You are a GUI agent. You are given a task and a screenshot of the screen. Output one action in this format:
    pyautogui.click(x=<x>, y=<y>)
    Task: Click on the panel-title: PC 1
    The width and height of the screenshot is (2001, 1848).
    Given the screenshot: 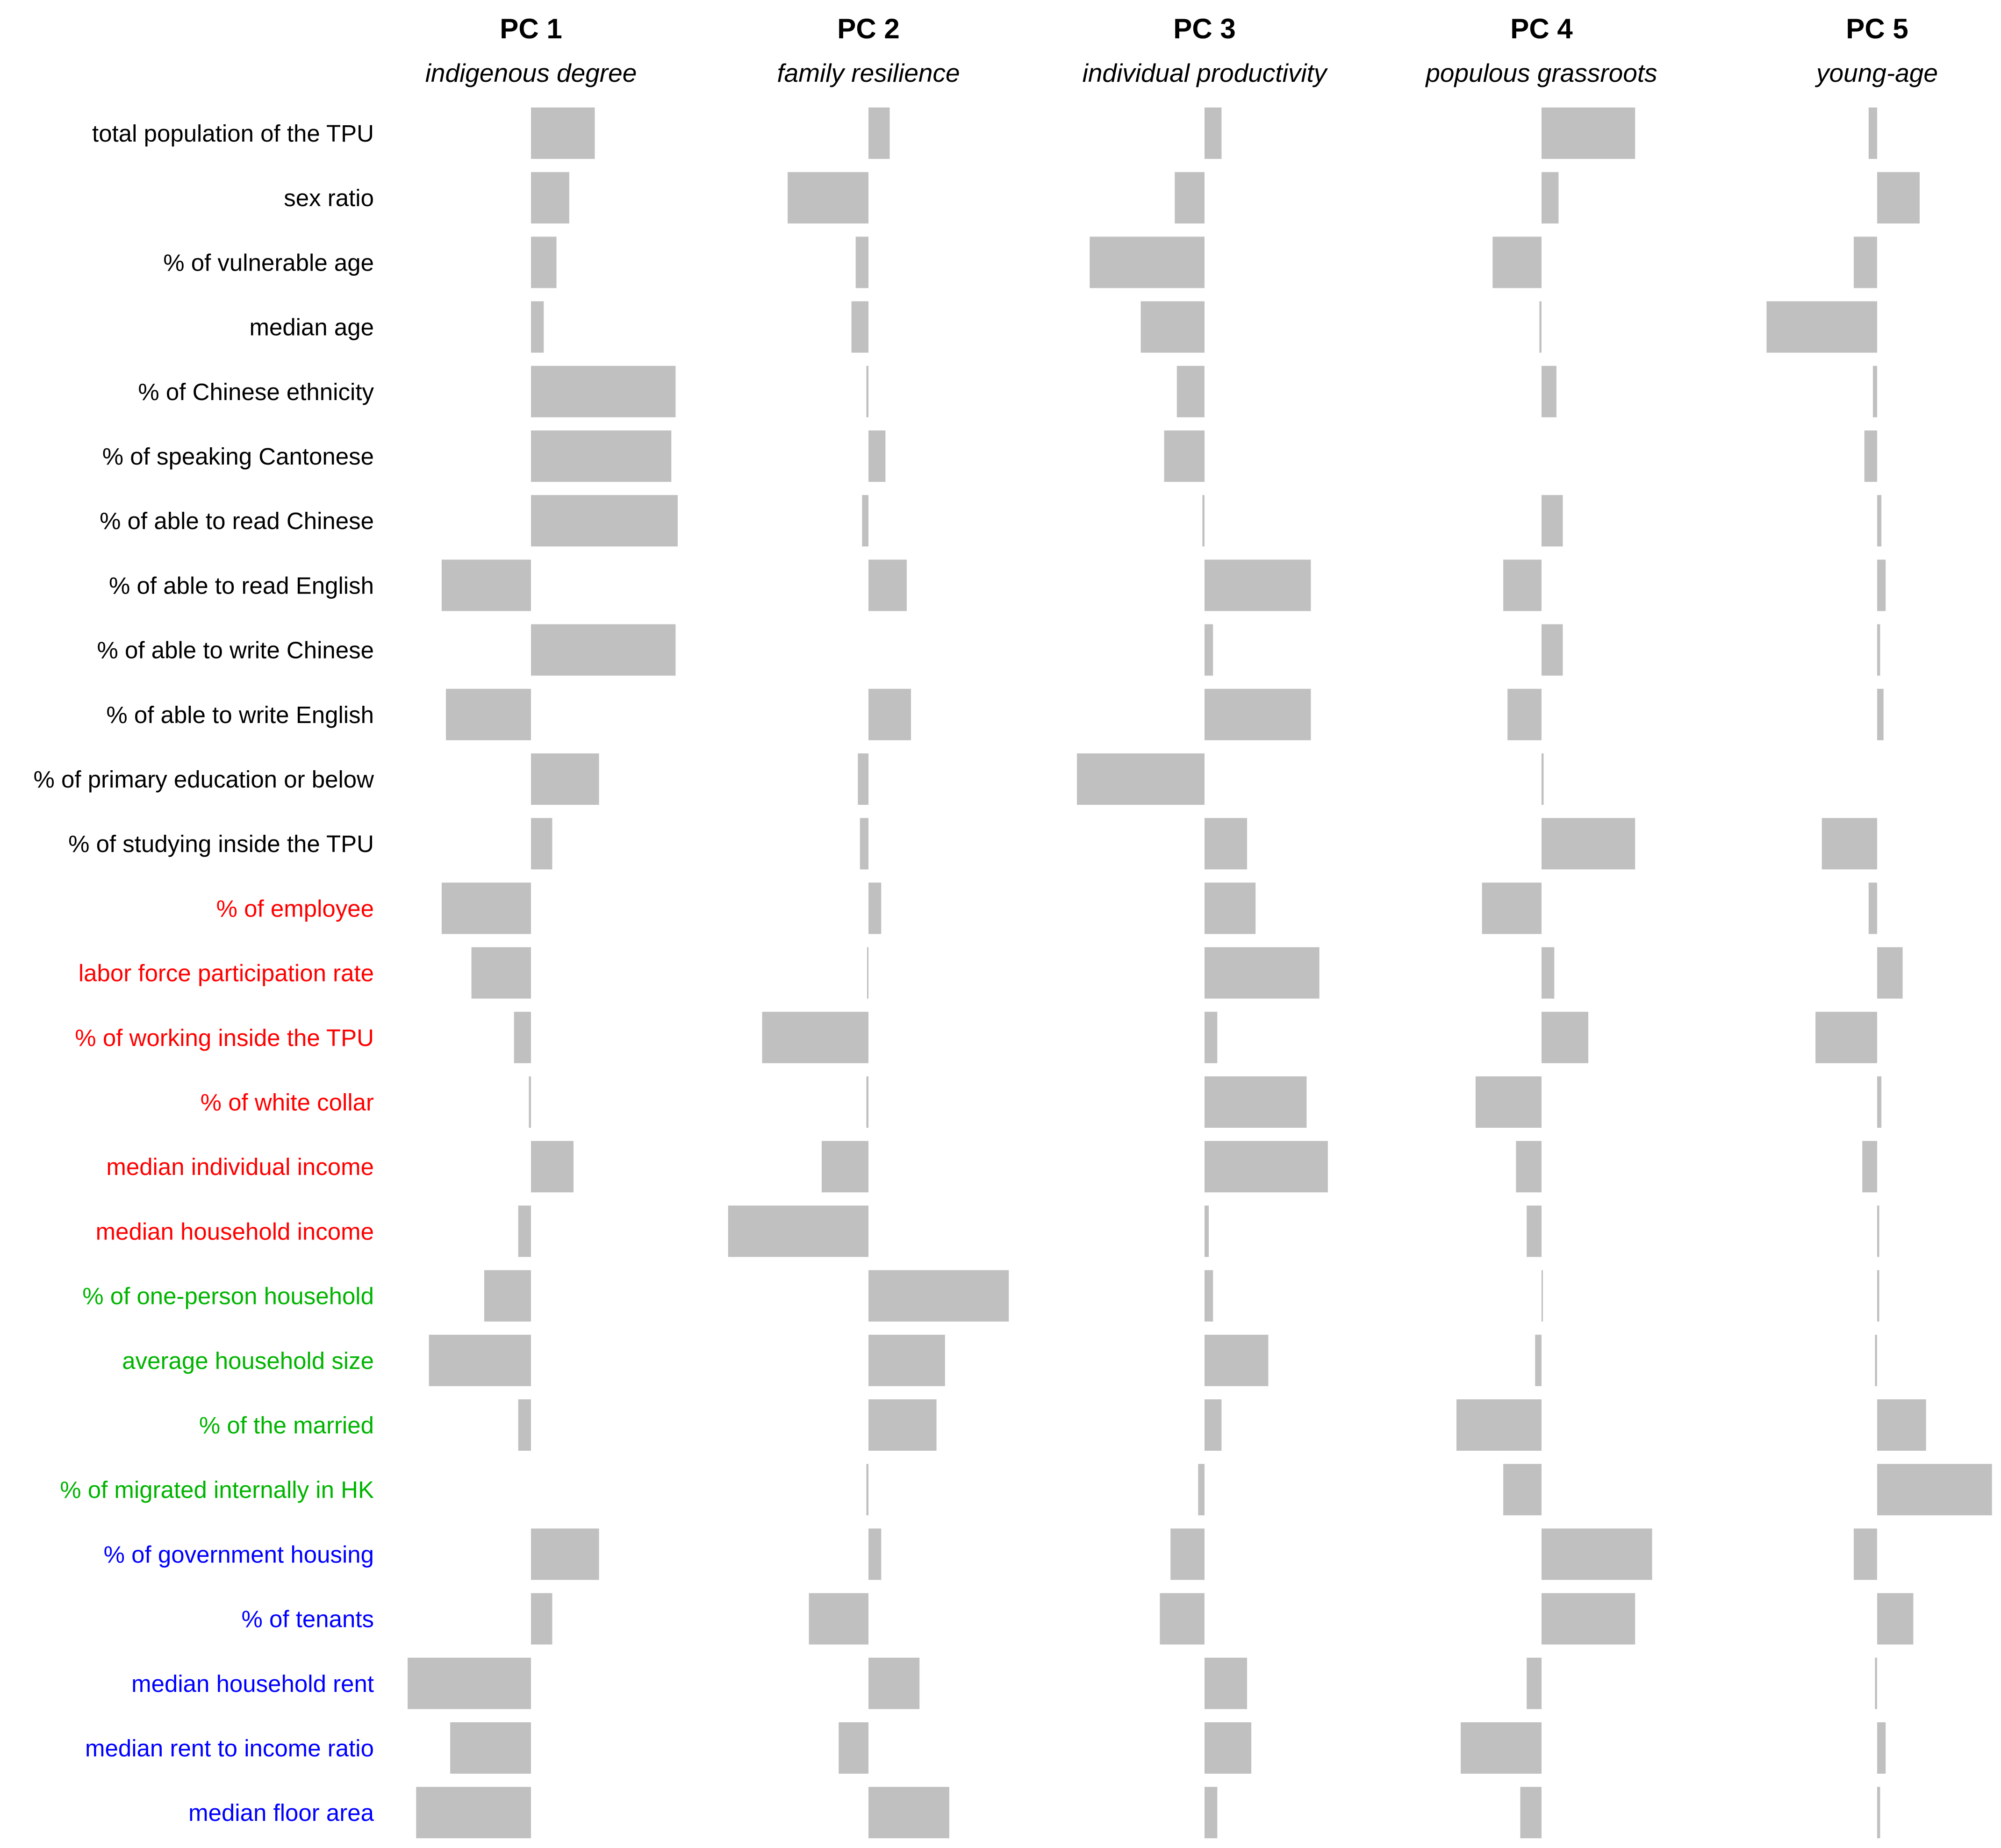 What is the action you would take?
    pyautogui.click(x=531, y=28)
    